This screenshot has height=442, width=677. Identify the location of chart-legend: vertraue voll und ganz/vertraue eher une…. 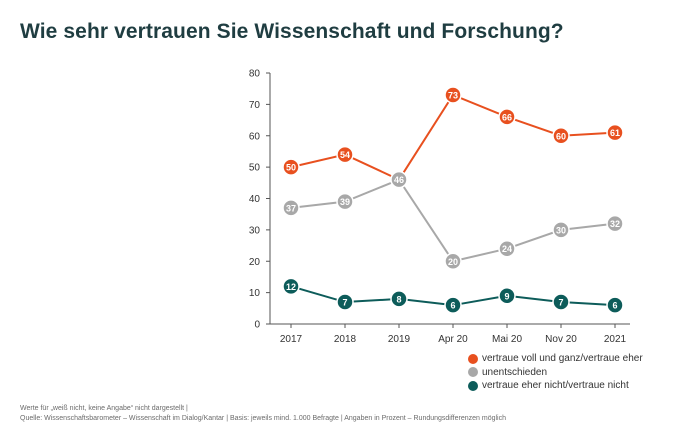
(555, 372).